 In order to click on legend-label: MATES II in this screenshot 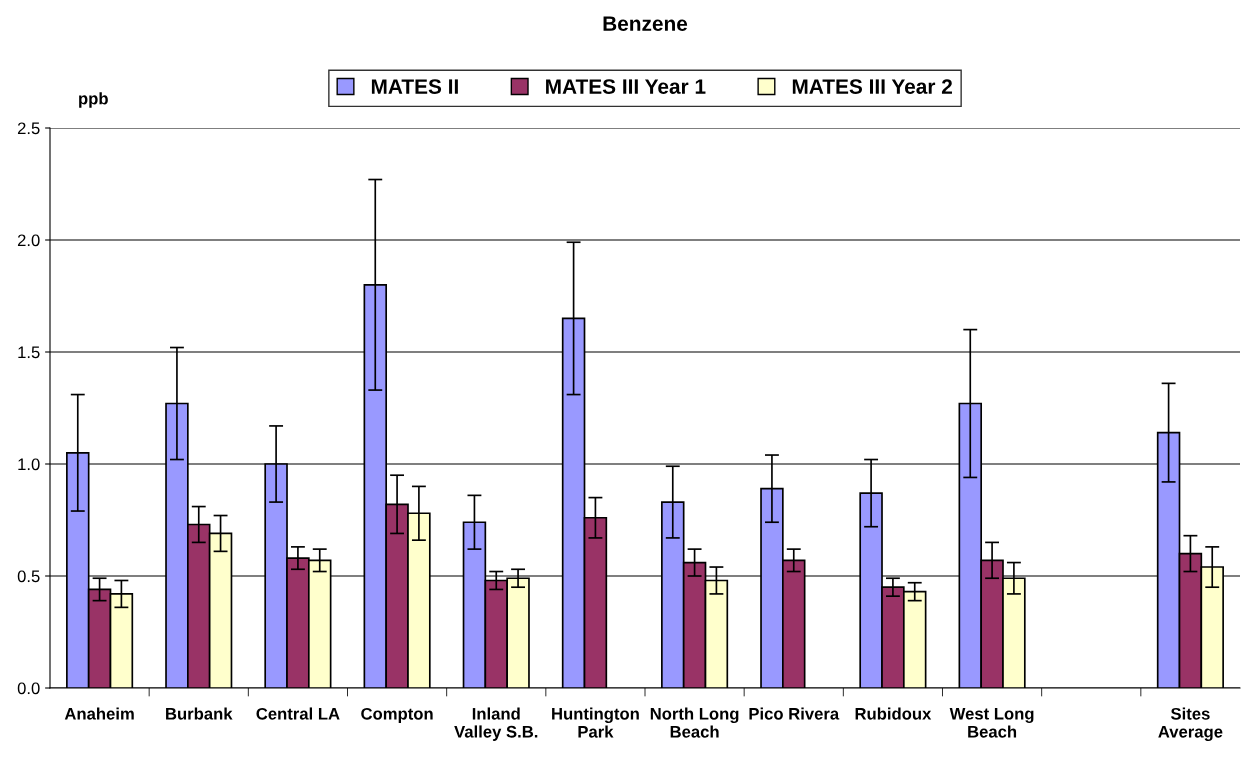, I will do `click(414, 86)`.